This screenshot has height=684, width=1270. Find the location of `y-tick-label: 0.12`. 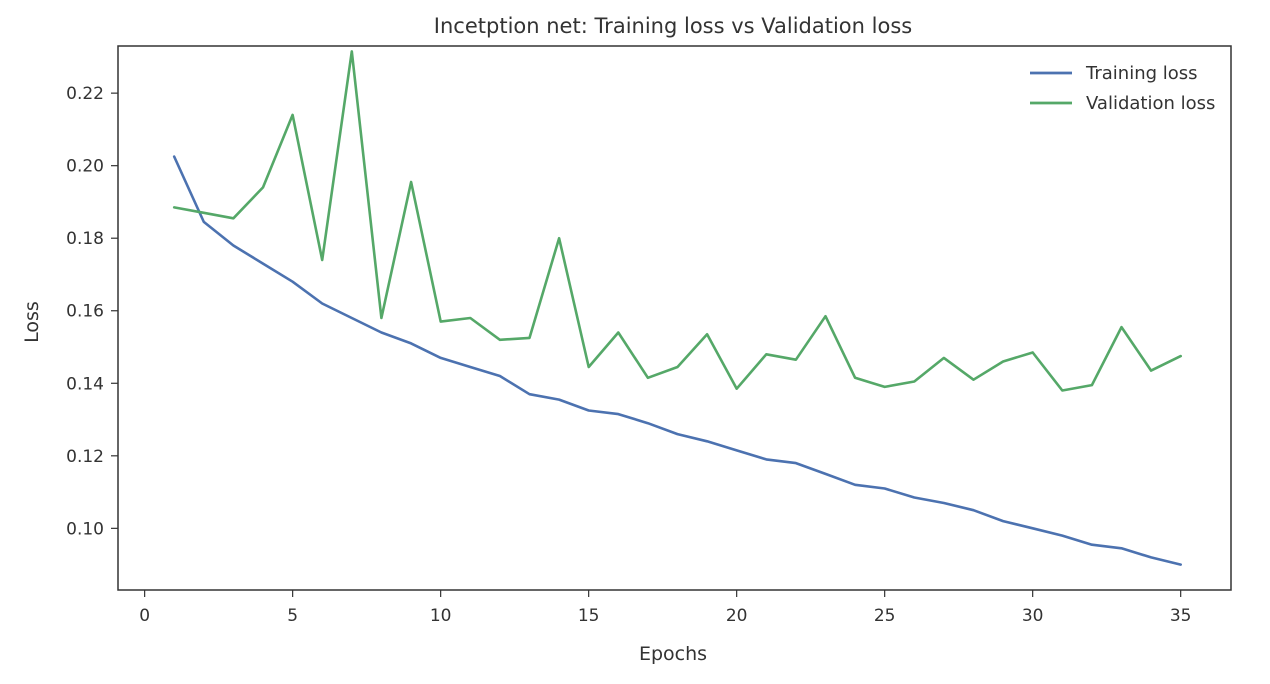

y-tick-label: 0.12 is located at coordinates (85, 457).